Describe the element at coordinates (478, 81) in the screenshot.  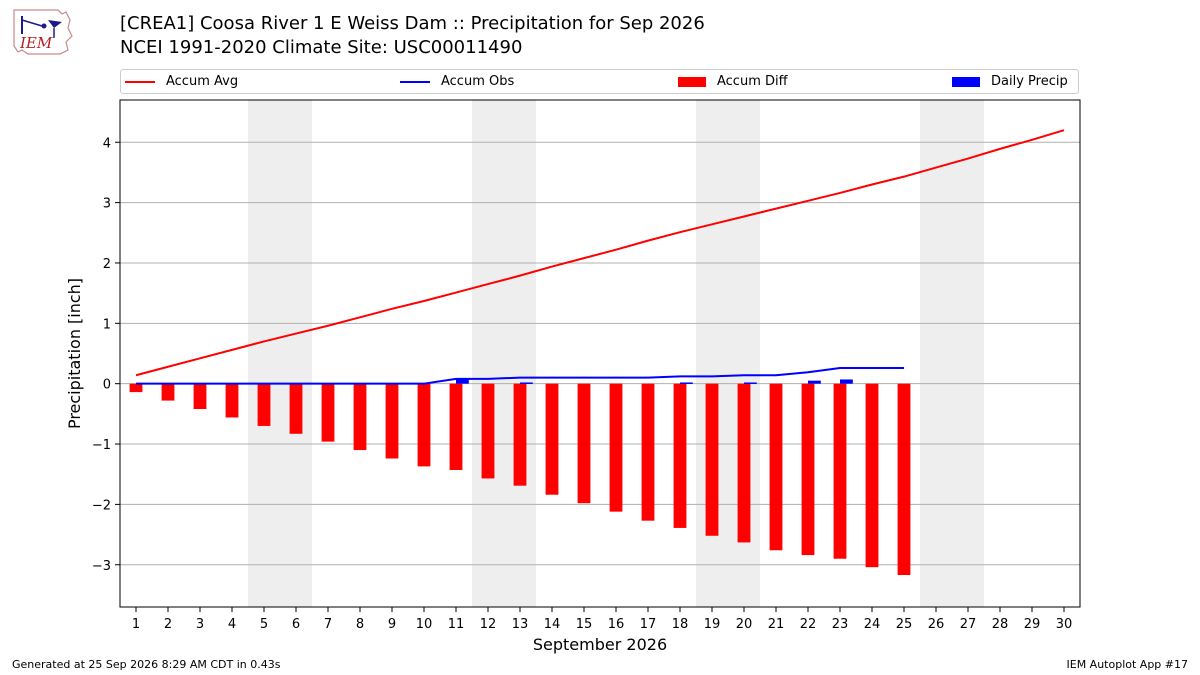
I see `legend-label-accum-obs: Accum Obs` at that location.